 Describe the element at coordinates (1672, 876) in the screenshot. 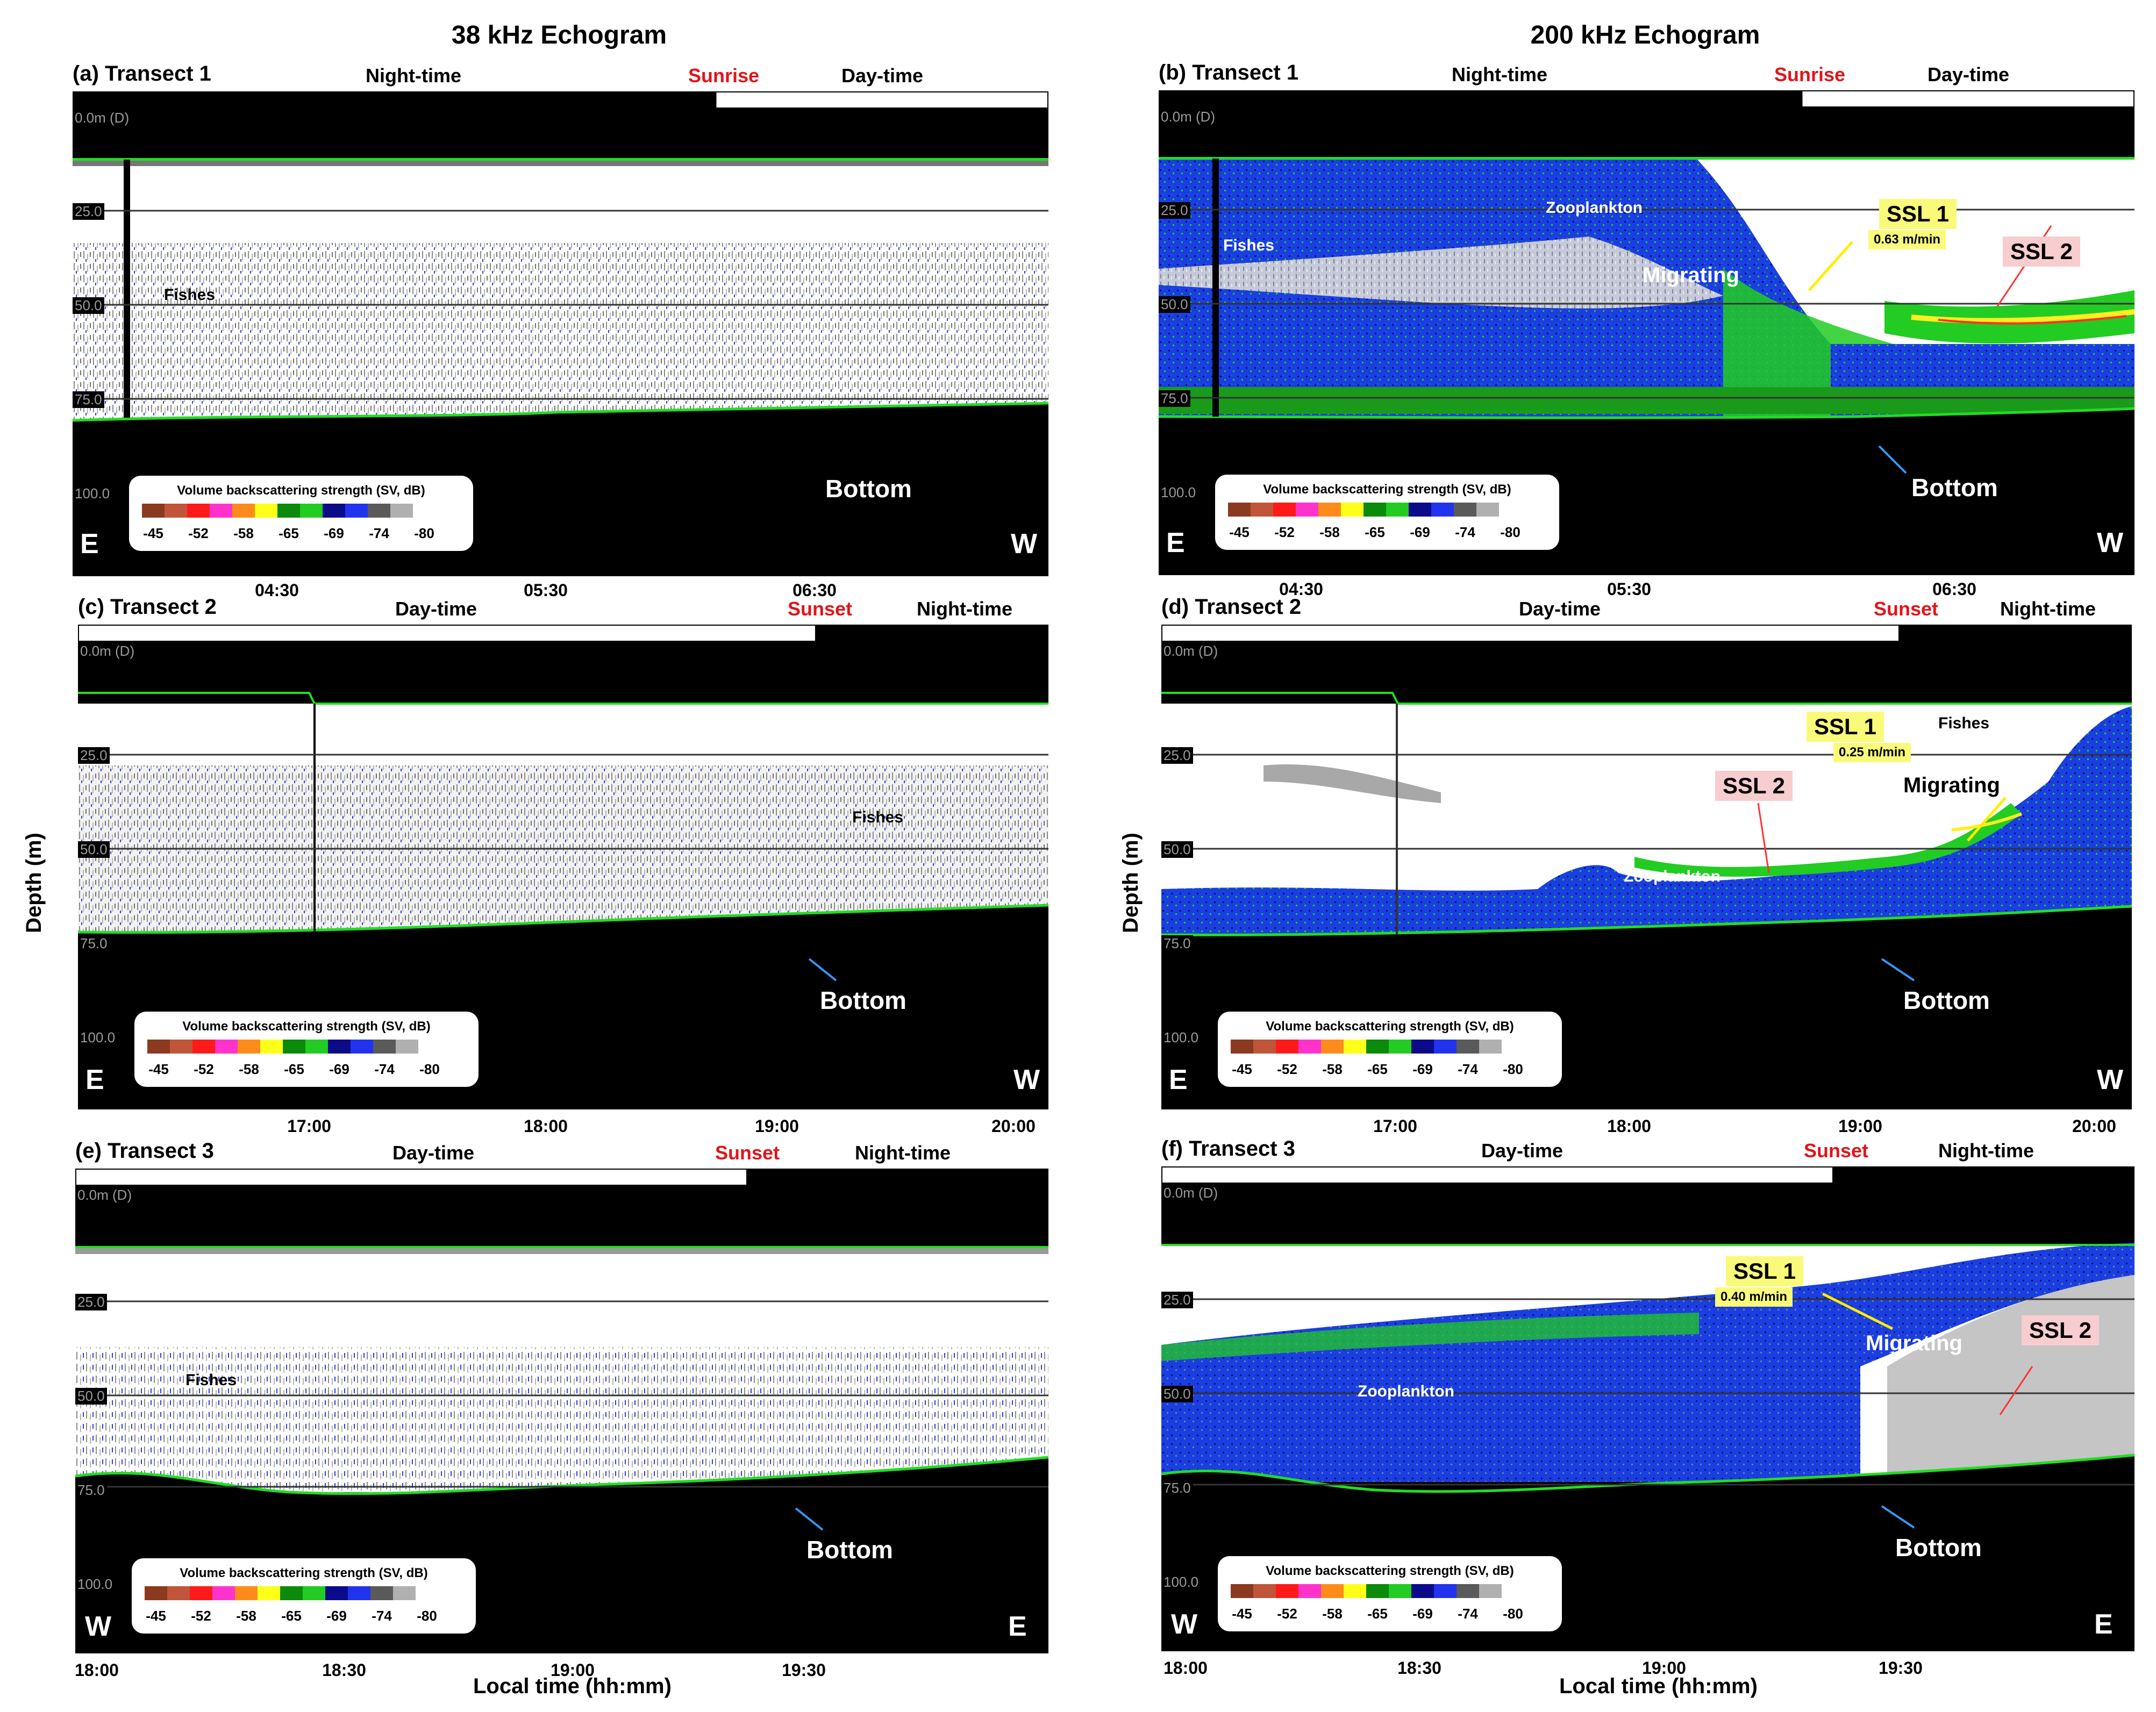

I see `annotation-zooplankton: Zooplankton` at that location.